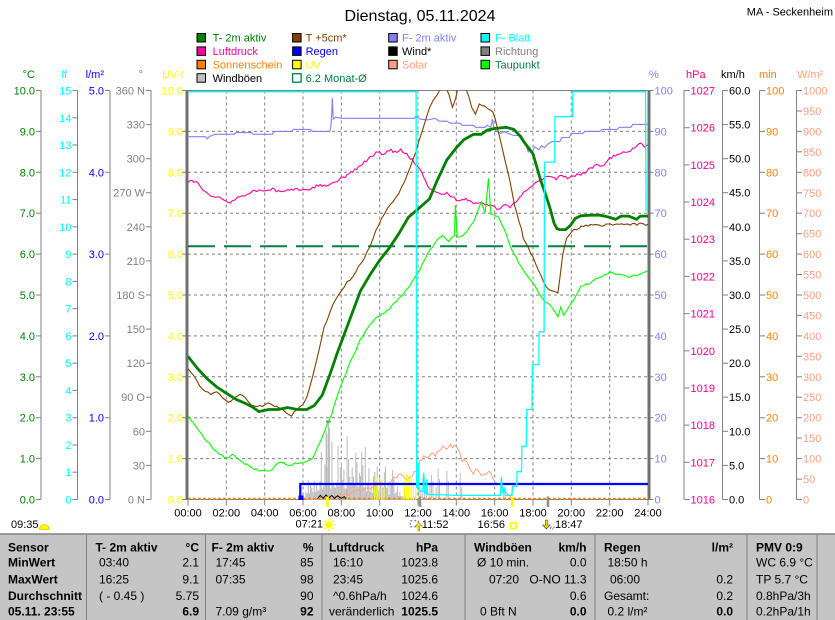 Image resolution: width=835 pixels, height=620 pixels. I want to click on svg-text: 900, so click(812, 132).